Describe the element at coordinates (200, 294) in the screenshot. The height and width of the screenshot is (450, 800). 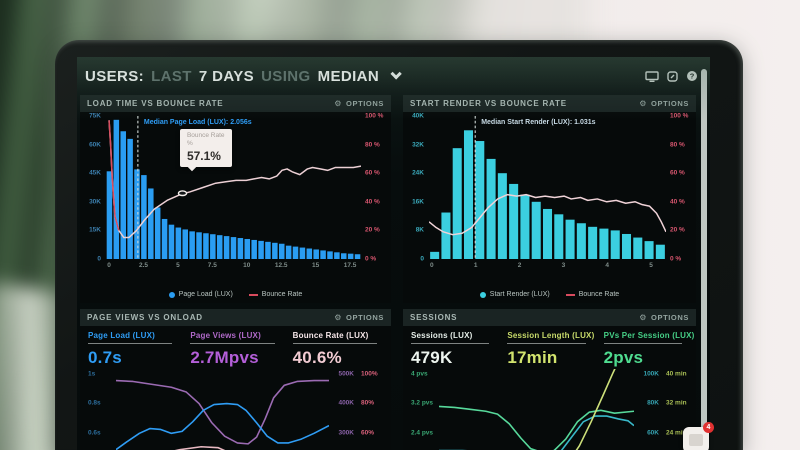
I see `legend-item: Page Load (LUX)` at that location.